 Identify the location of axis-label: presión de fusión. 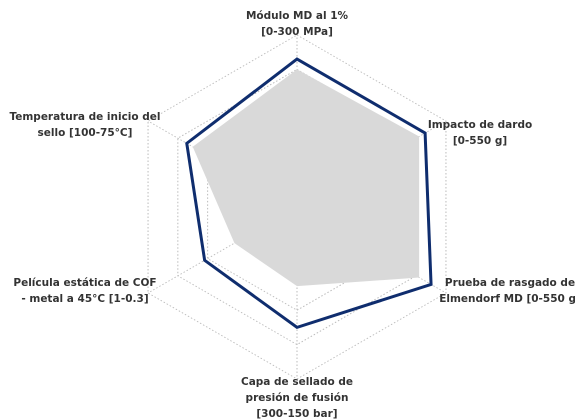
(297, 398).